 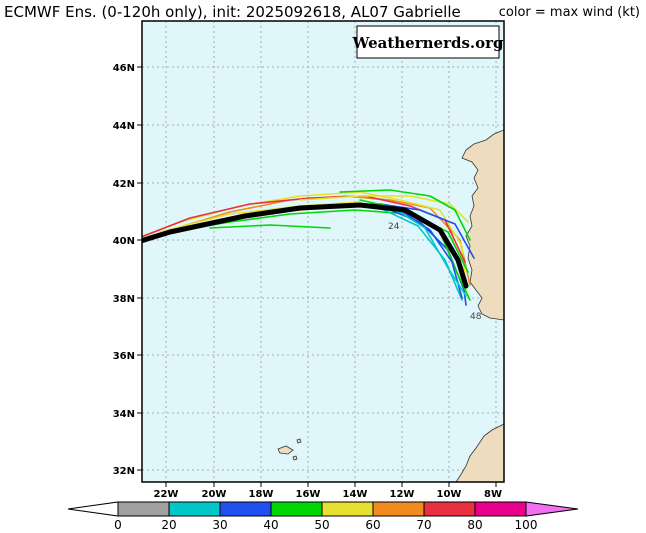 I want to click on lat-label: 46N, so click(x=124, y=68).